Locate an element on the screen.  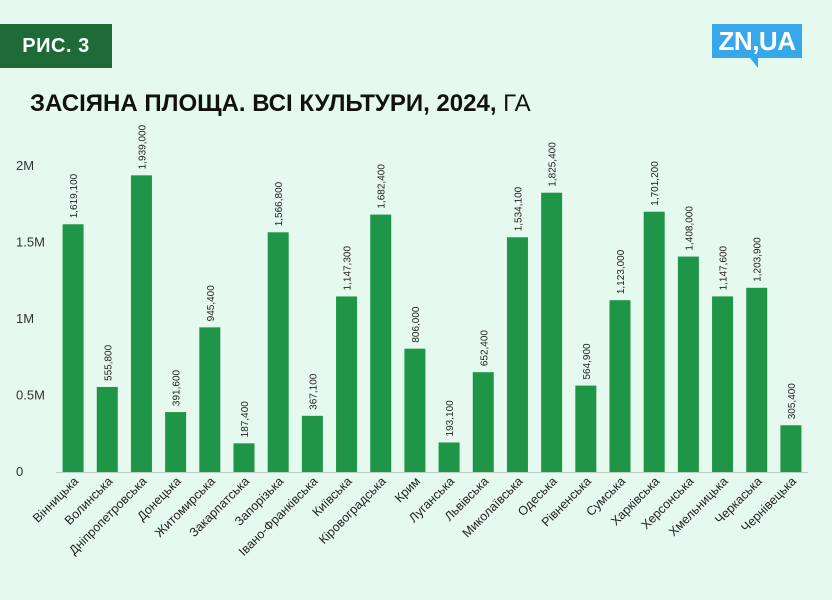
y-tick-label: 1M is located at coordinates (25, 318).